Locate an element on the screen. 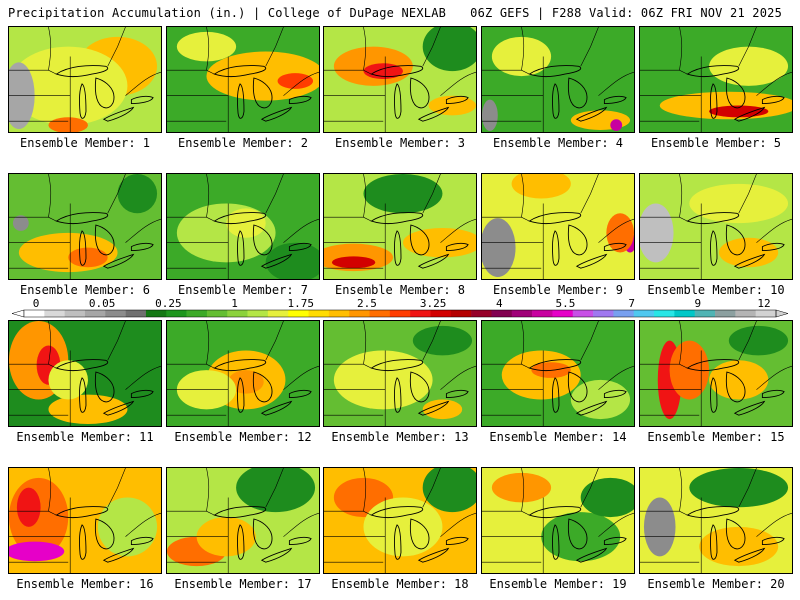 The width and height of the screenshot is (800, 600). colorbar-tick-label: 0 is located at coordinates (36, 304).